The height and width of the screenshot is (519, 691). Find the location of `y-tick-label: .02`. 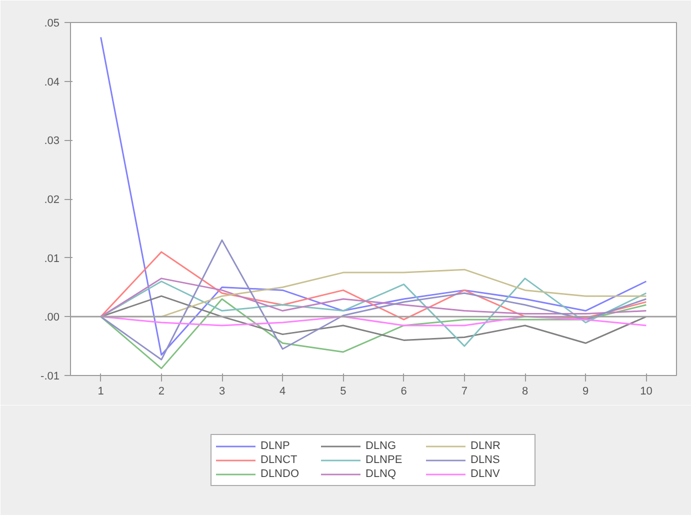

y-tick-label: .02 is located at coordinates (52, 200).